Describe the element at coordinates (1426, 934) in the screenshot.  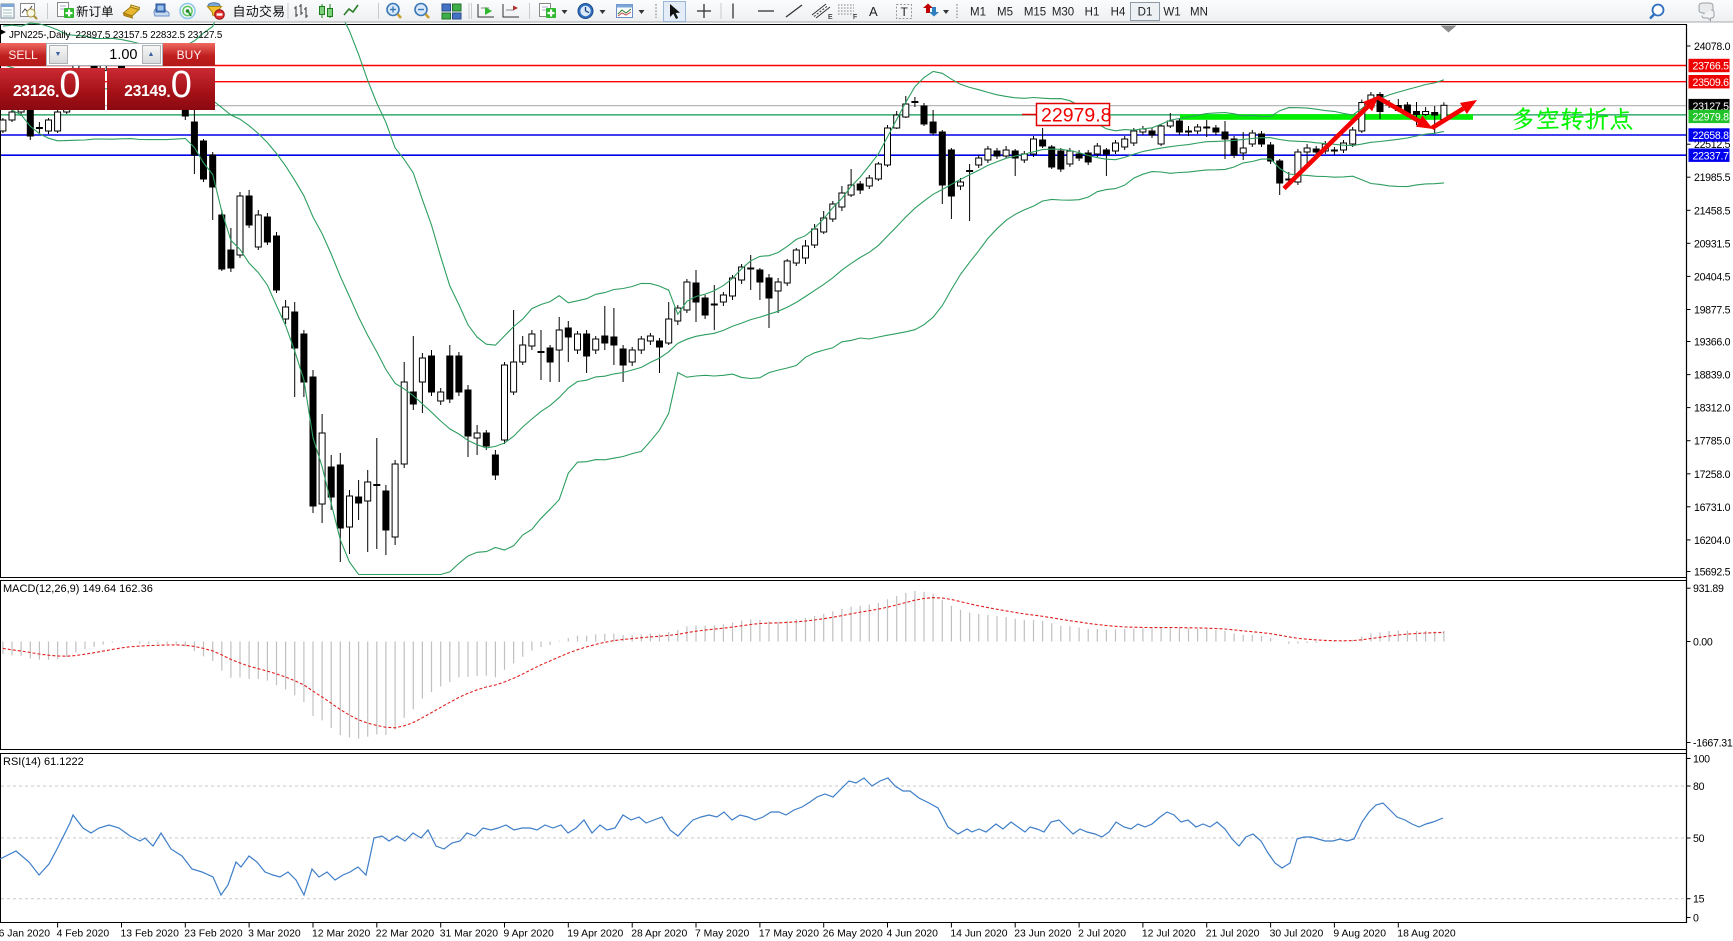
I see `svg-text: 18 Aug 2020` at that location.